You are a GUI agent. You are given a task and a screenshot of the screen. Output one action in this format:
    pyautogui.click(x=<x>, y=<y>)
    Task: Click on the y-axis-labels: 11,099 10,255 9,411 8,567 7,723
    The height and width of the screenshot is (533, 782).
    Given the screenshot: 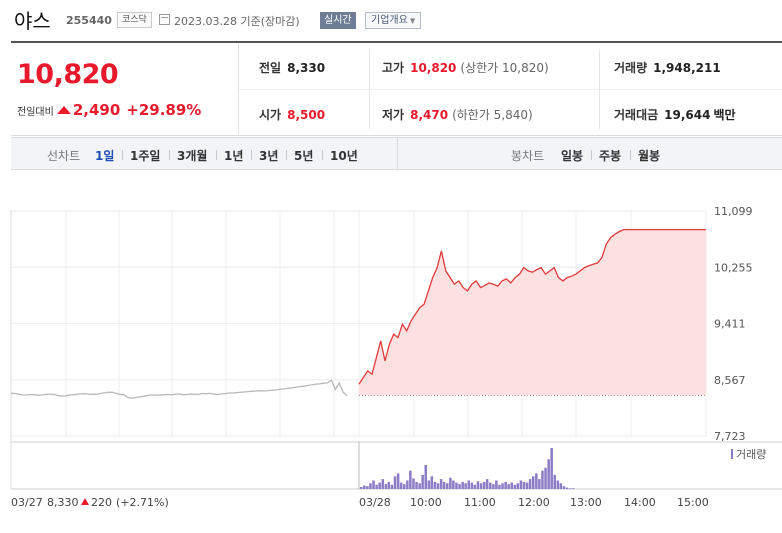 What is the action you would take?
    pyautogui.click(x=733, y=324)
    